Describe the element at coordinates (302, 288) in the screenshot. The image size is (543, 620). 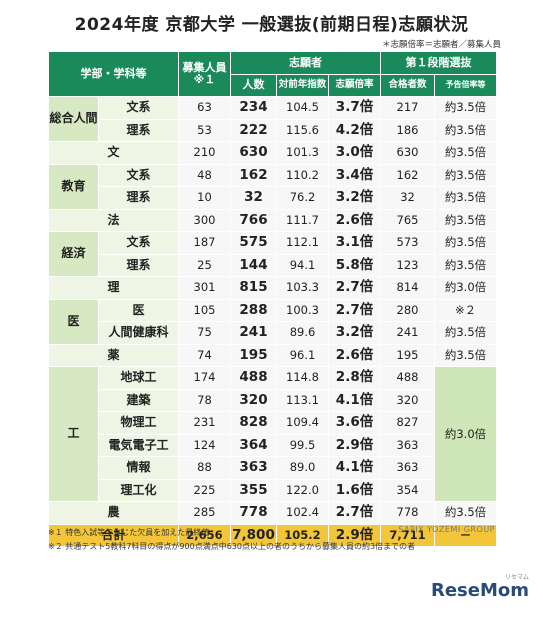
I see `vs-prev-cell: 103.3` at that location.